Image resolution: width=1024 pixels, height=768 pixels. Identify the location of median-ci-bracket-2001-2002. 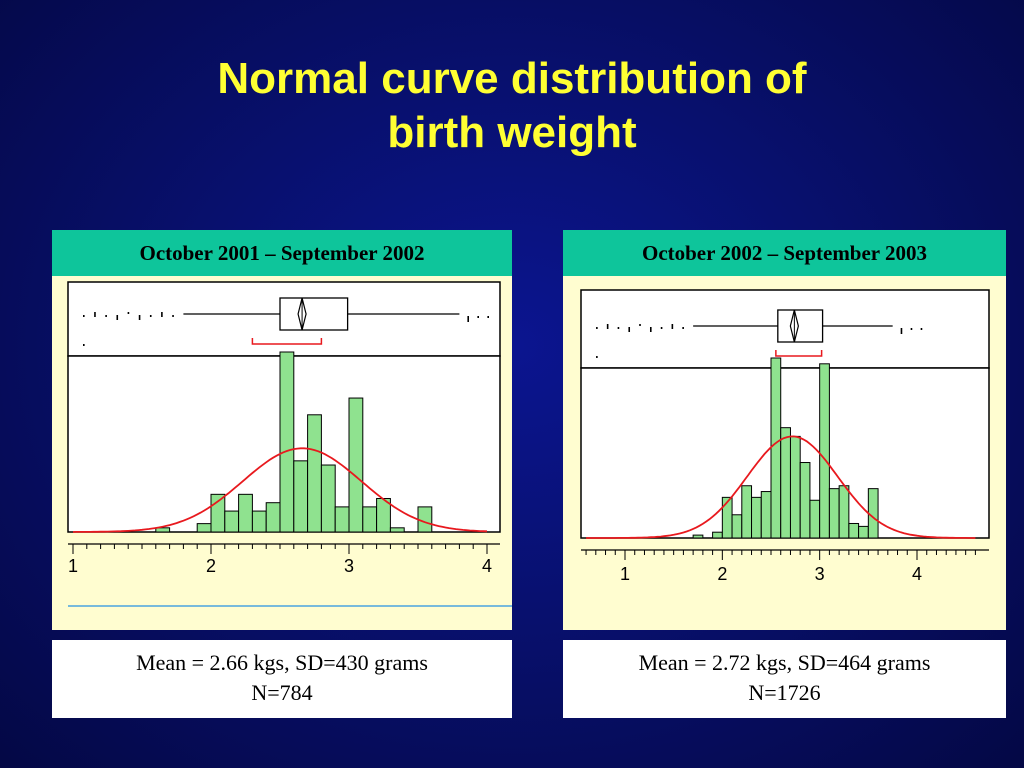
(287, 341).